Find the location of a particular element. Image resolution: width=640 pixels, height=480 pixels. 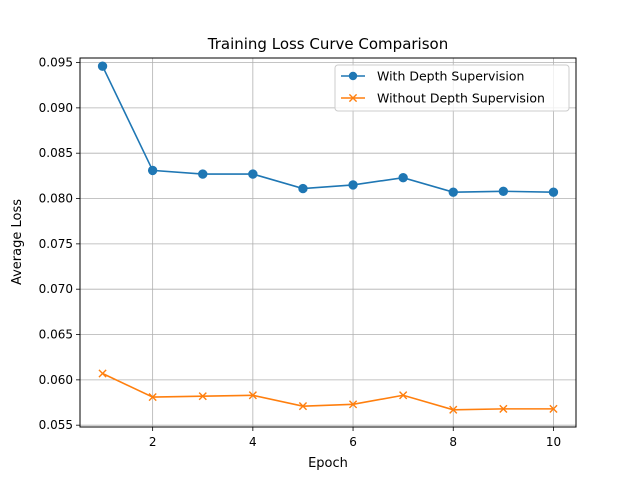

y-tick-label: 0.060 is located at coordinates (56, 380).